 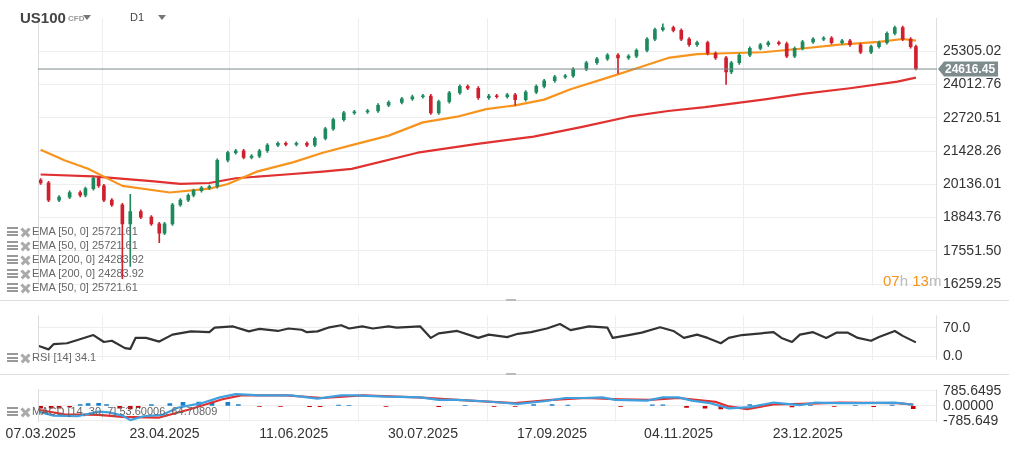 What do you see at coordinates (972, 389) in the screenshot?
I see `y-tick-label: 785.6495` at bounding box center [972, 389].